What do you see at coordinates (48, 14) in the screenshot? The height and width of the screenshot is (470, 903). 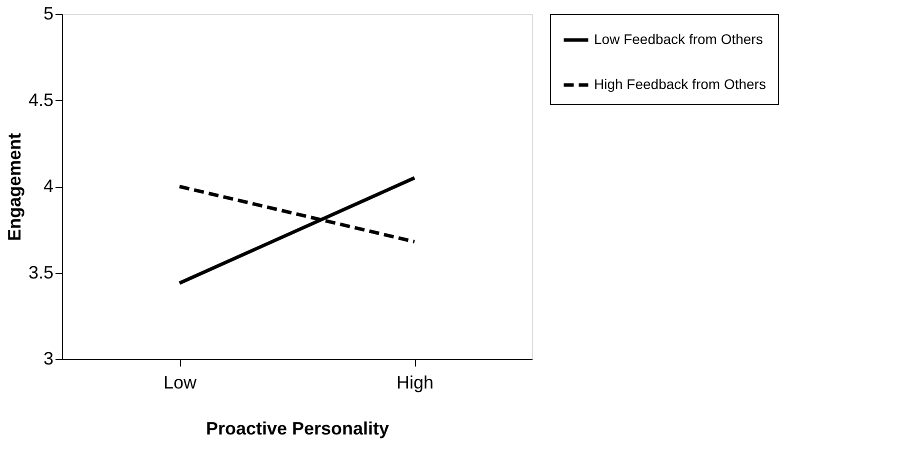 I see `y-tick-label: 5` at bounding box center [48, 14].